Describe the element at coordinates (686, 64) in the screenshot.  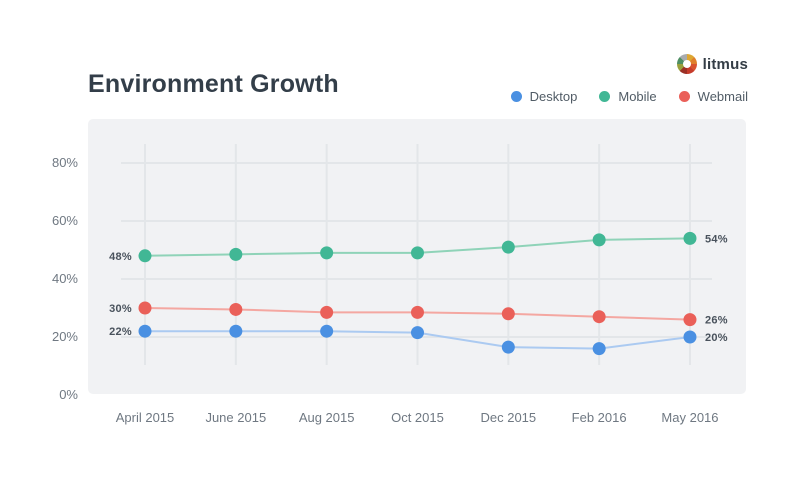
I see `litmus-pinwheel-icon` at that location.